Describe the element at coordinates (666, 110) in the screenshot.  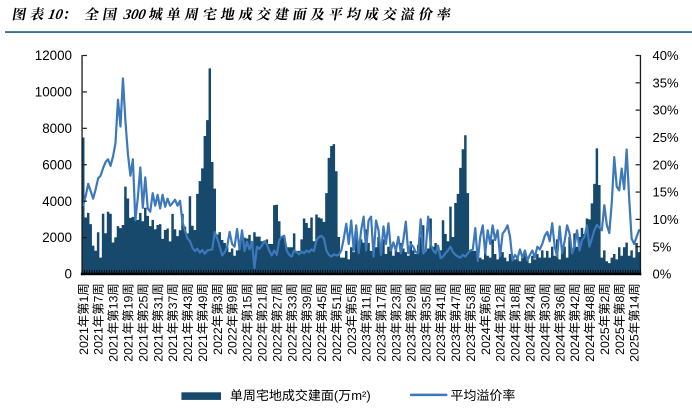
I see `svg-text: 30%` at that location.